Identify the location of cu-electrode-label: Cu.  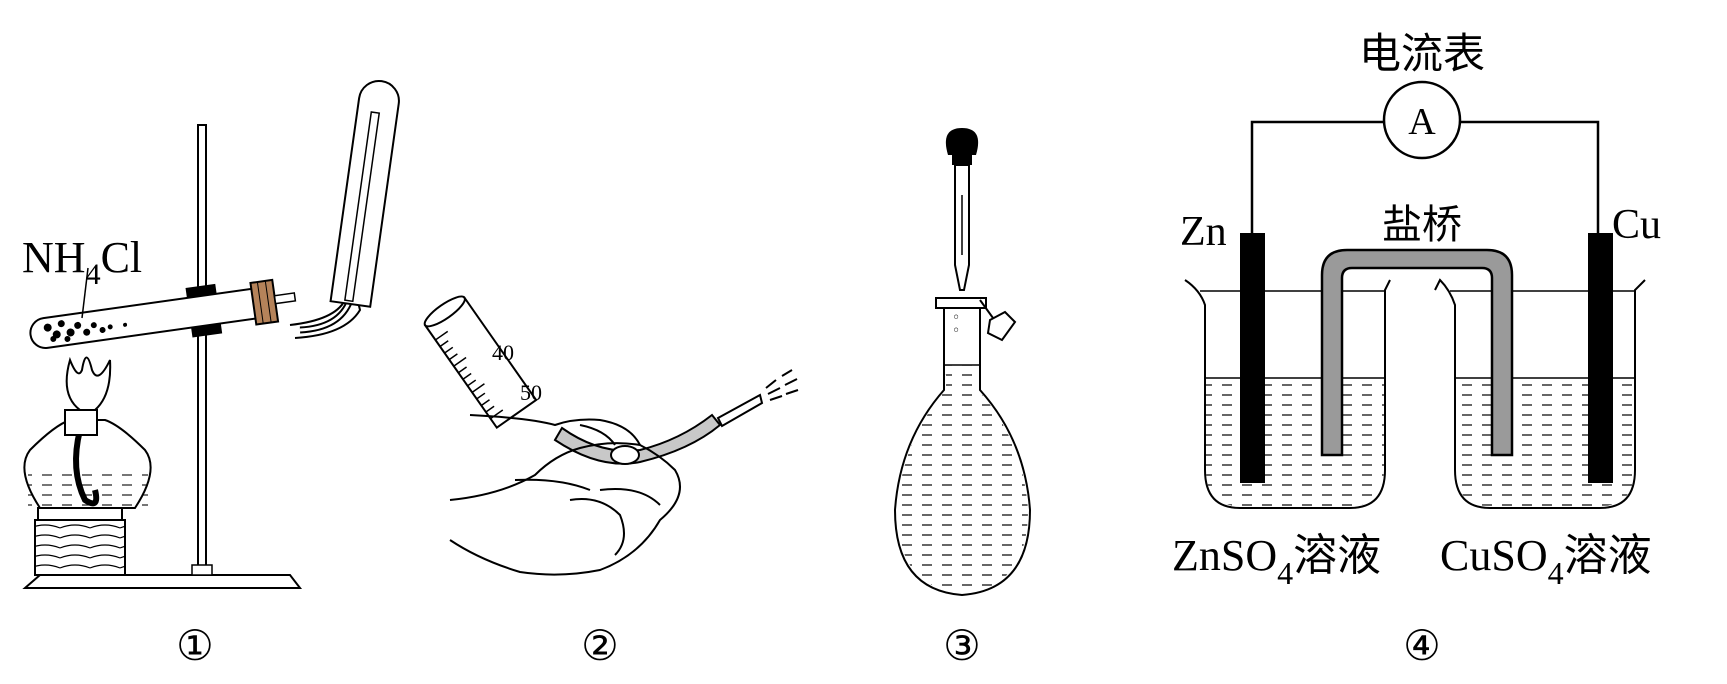
(1636, 225).